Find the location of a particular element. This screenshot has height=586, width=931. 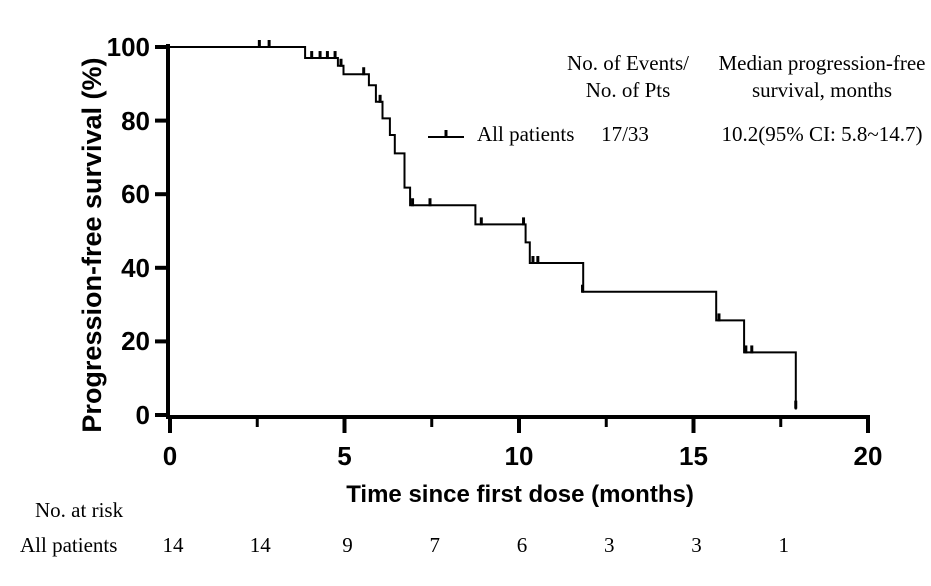

at-risk-row-label: All patients is located at coordinates (69, 545).